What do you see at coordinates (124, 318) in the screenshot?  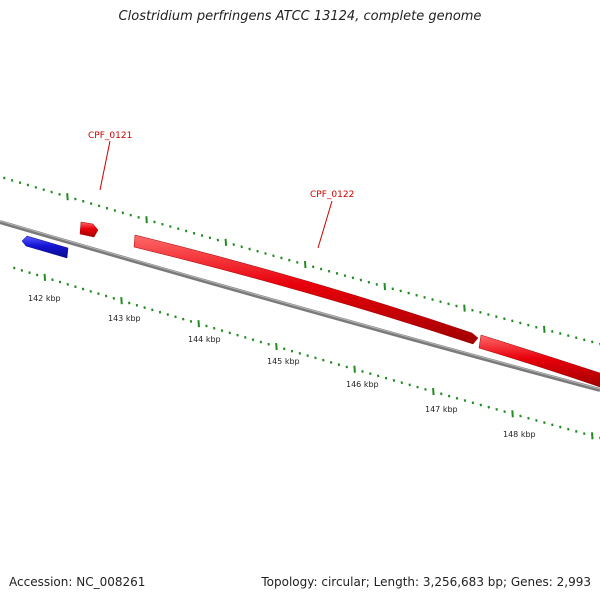 I see `scale-label-143kbp: 143 kbp` at bounding box center [124, 318].